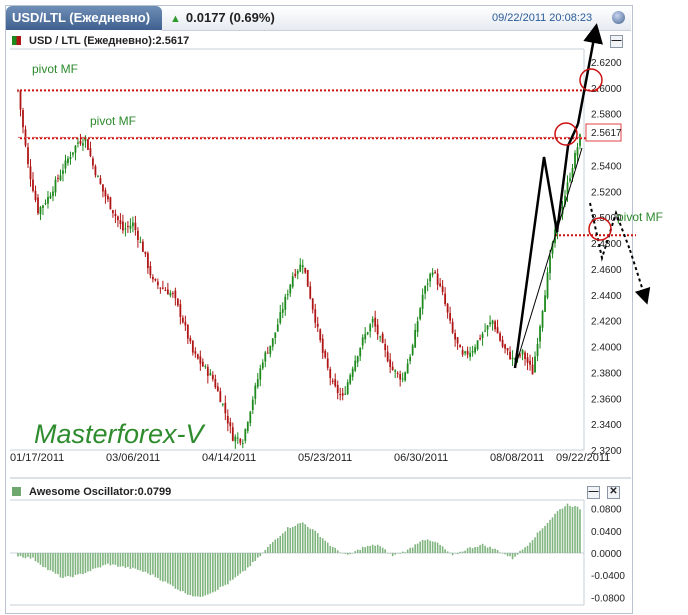  What do you see at coordinates (593, 492) in the screenshot?
I see `minimize-oscillator-button: —` at bounding box center [593, 492].